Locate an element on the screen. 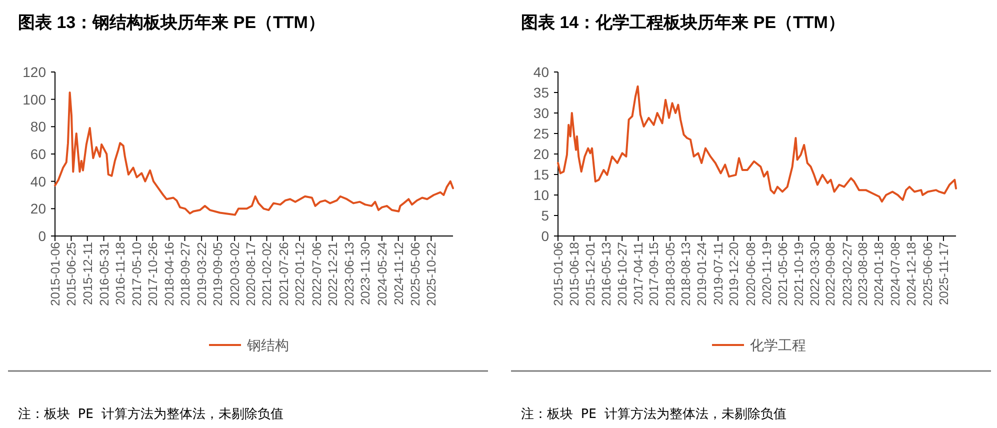  y-tick-label: 5 is located at coordinates (545, 216).